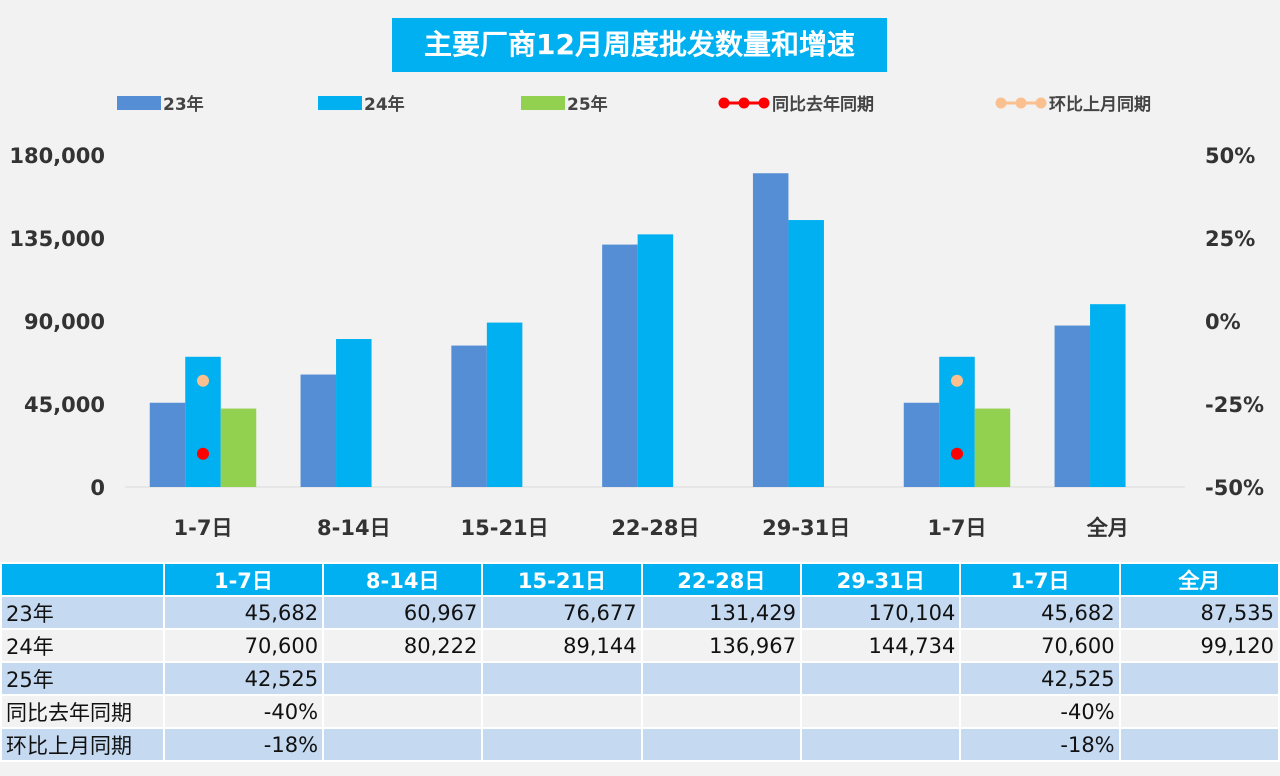 Image resolution: width=1280 pixels, height=776 pixels. What do you see at coordinates (82, 579) in the screenshot?
I see `row-label` at bounding box center [82, 579].